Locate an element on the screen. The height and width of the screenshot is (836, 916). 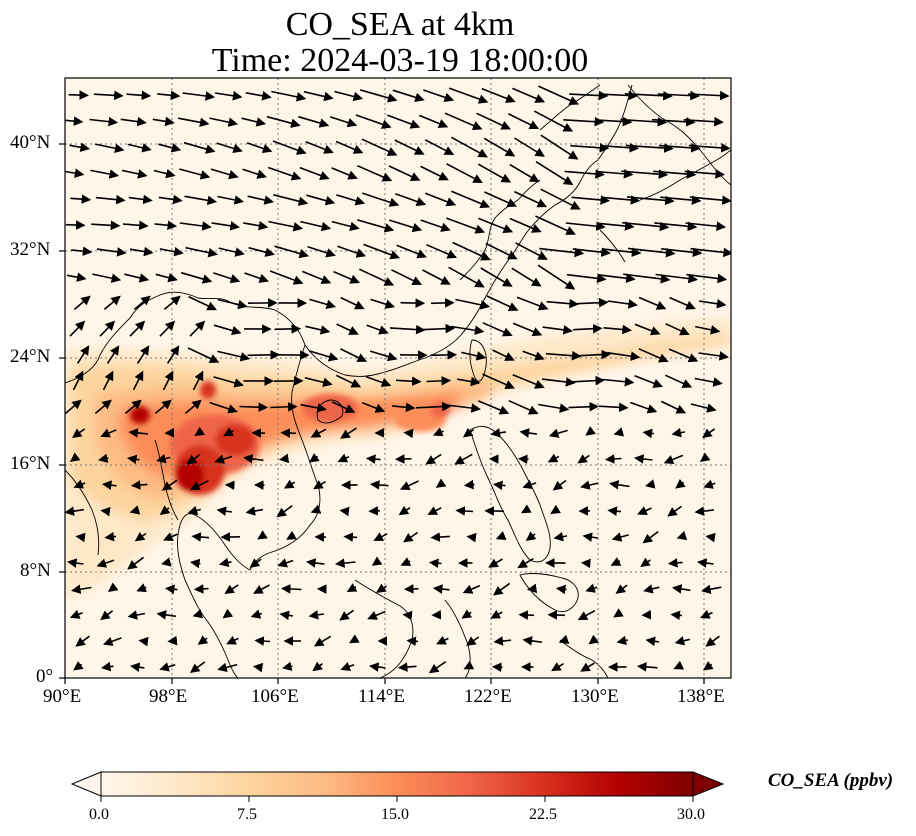
lon-tick-label: 106°E is located at coordinates (275, 696).